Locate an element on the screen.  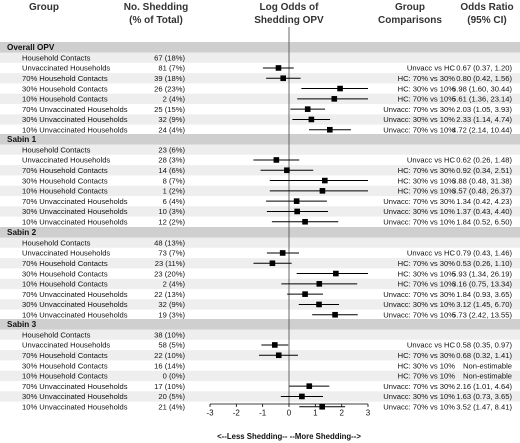
cell-comparison: Unvacc: 30% vs 10% is located at coordinates (419, 304).